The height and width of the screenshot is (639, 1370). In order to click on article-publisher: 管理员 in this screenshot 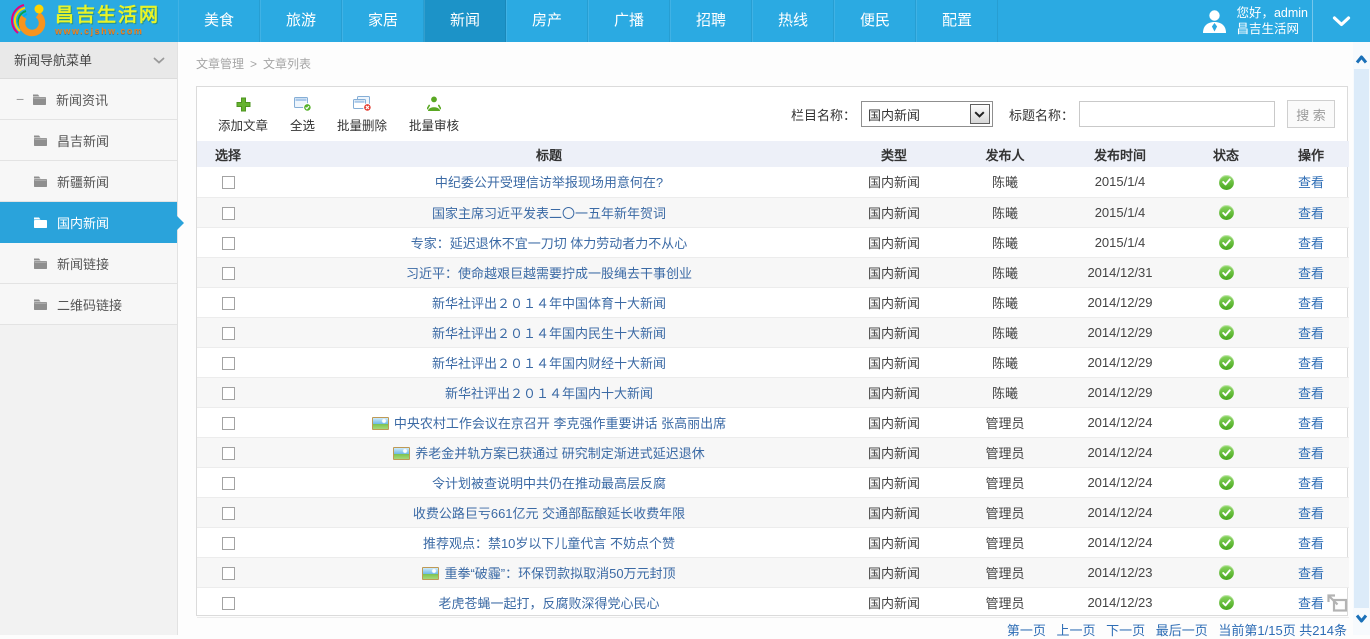, I will do `click(1005, 542)`.